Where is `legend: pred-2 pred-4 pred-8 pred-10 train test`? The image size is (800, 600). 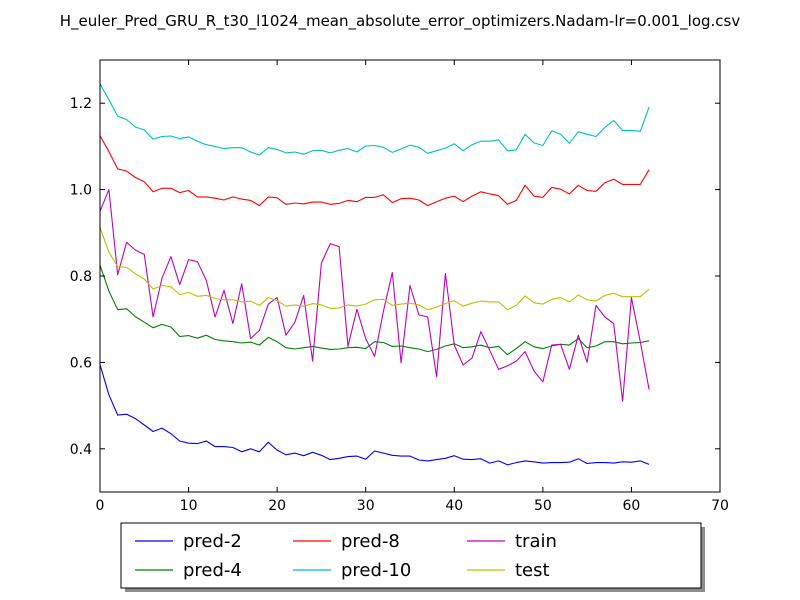 legend: pred-2 pred-4 pred-8 pred-10 train test is located at coordinates (412, 557).